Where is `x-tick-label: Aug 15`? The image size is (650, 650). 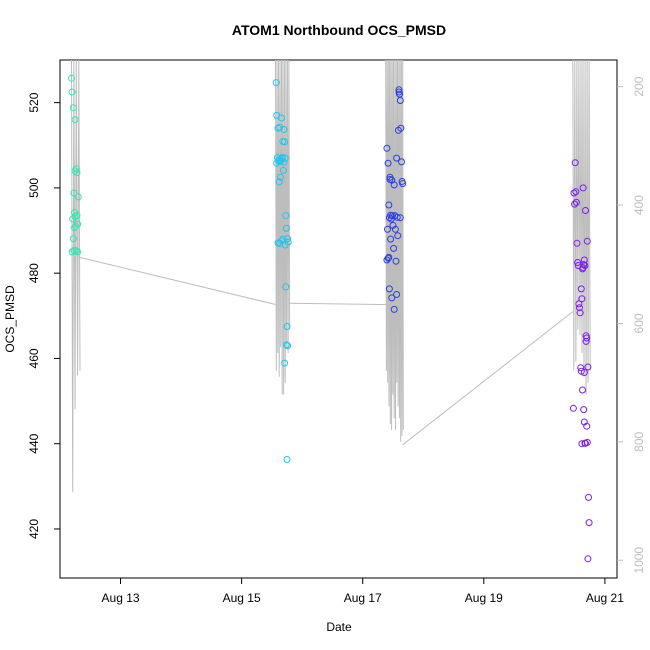 x-tick-label: Aug 15 is located at coordinates (242, 598).